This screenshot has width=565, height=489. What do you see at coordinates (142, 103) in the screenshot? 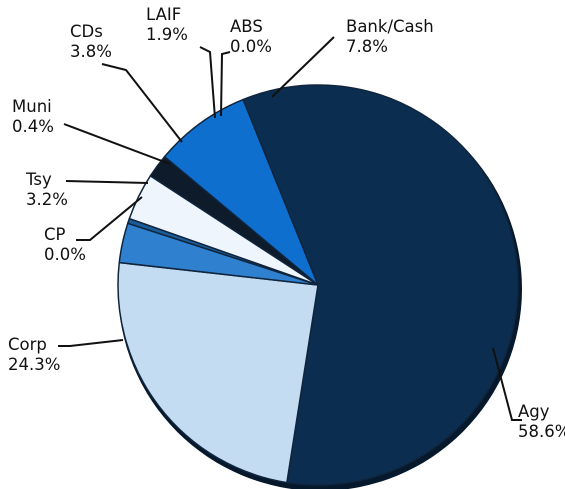
I see `leader-line-cds` at bounding box center [142, 103].